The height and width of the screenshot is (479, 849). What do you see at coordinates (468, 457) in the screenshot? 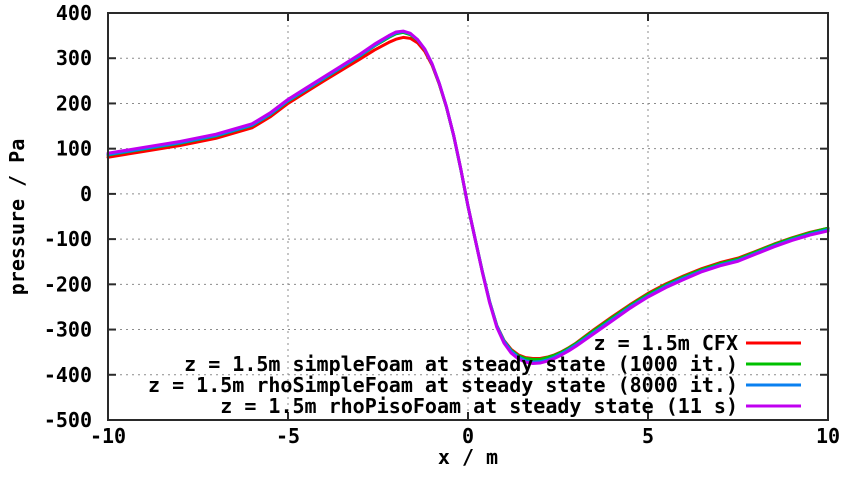
I see `x-axis-title: x / m` at bounding box center [468, 457].